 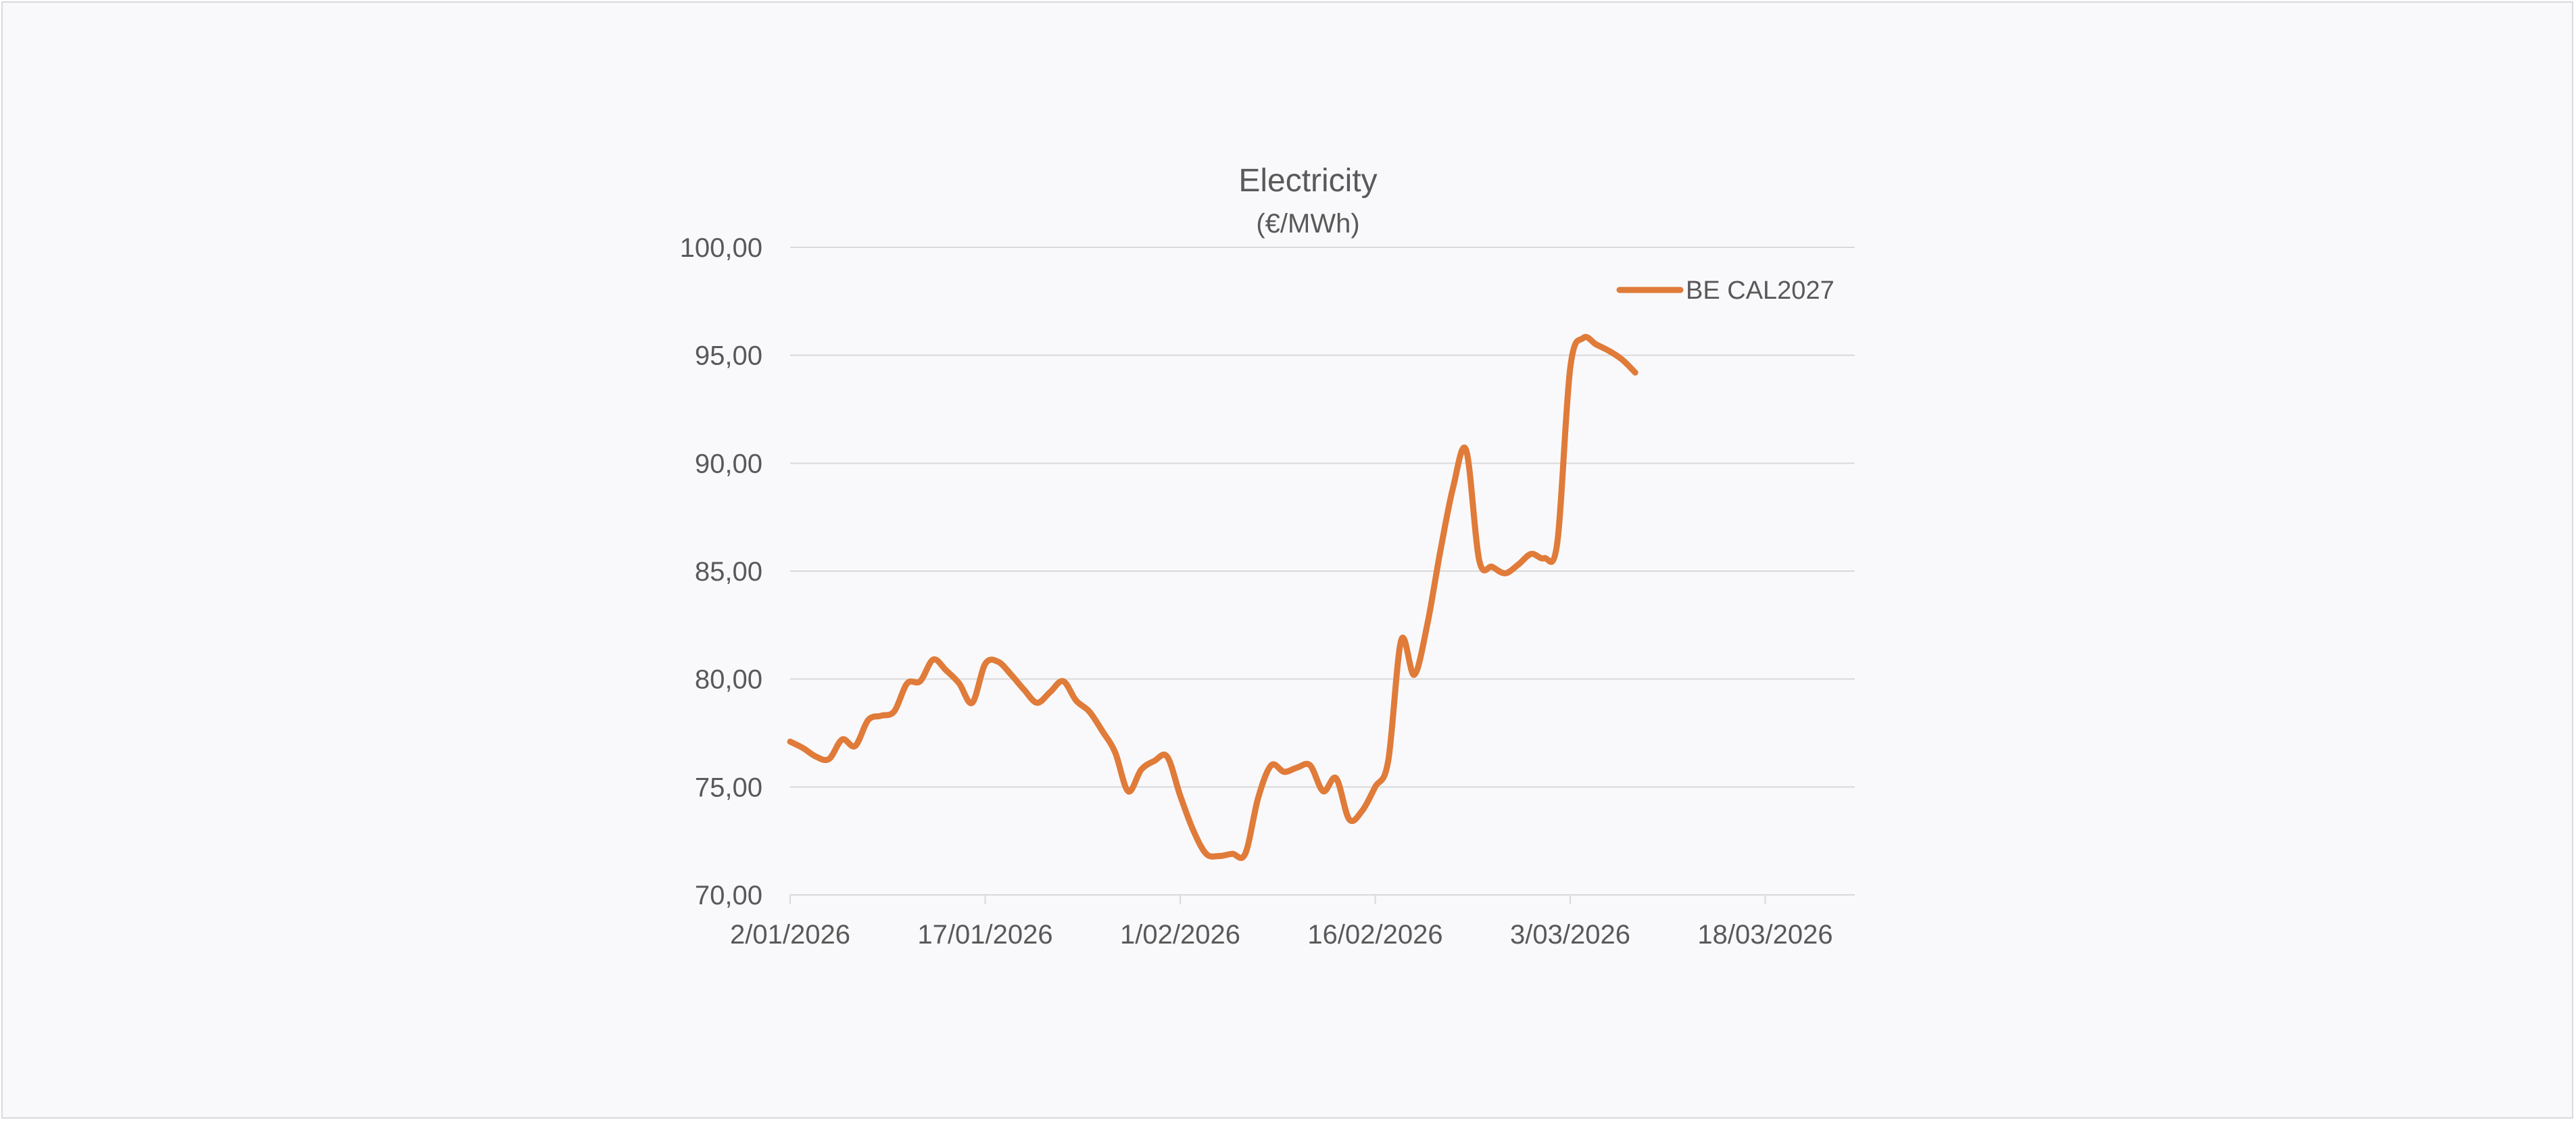 What do you see at coordinates (1570, 935) in the screenshot?
I see `x-tick-label: 3/03/2026` at bounding box center [1570, 935].